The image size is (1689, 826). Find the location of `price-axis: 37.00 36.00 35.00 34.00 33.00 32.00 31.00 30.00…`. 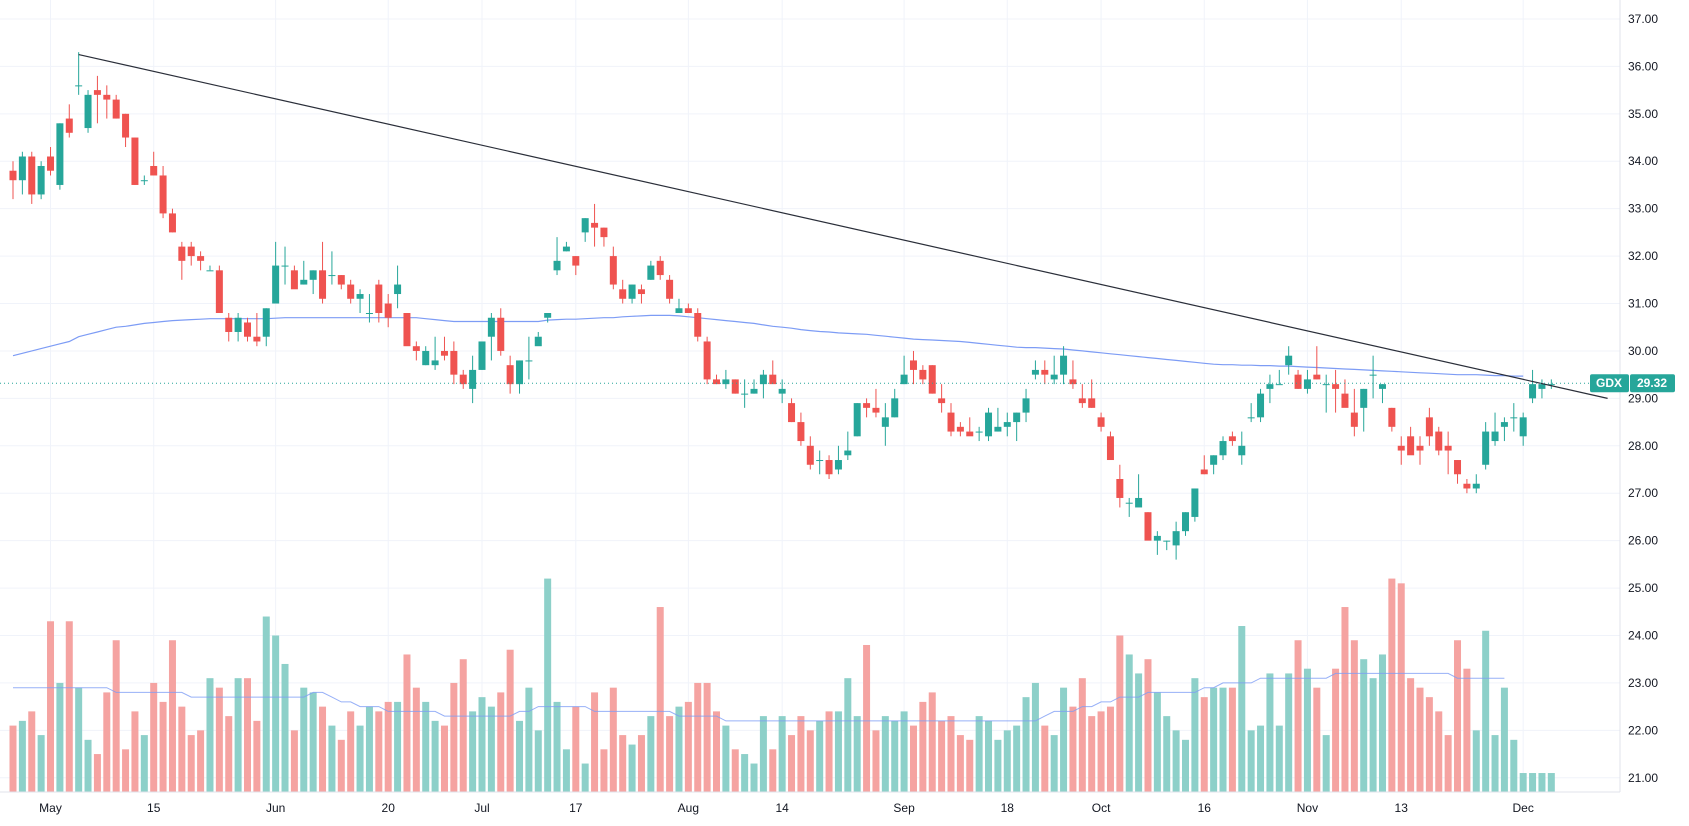

price-axis: 37.00 36.00 35.00 34.00 33.00 32.00 31.00 30.00… is located at coordinates (1643, 398).